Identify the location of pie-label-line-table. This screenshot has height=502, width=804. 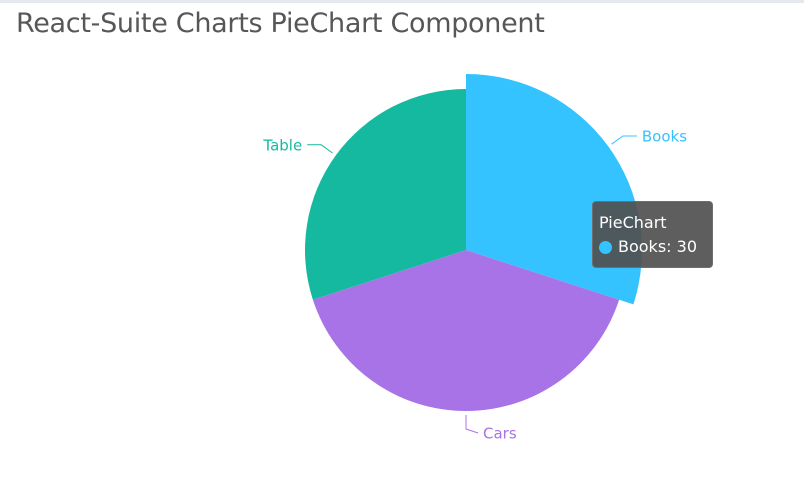
(320, 149).